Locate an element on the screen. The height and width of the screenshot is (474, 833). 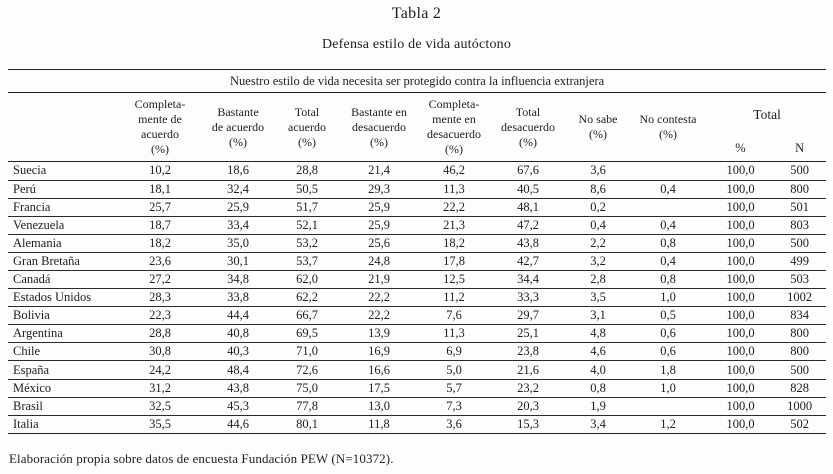
col-header-completamente-desacuerdo: Completa- mente en desacuerdo (%) is located at coordinates (454, 127).